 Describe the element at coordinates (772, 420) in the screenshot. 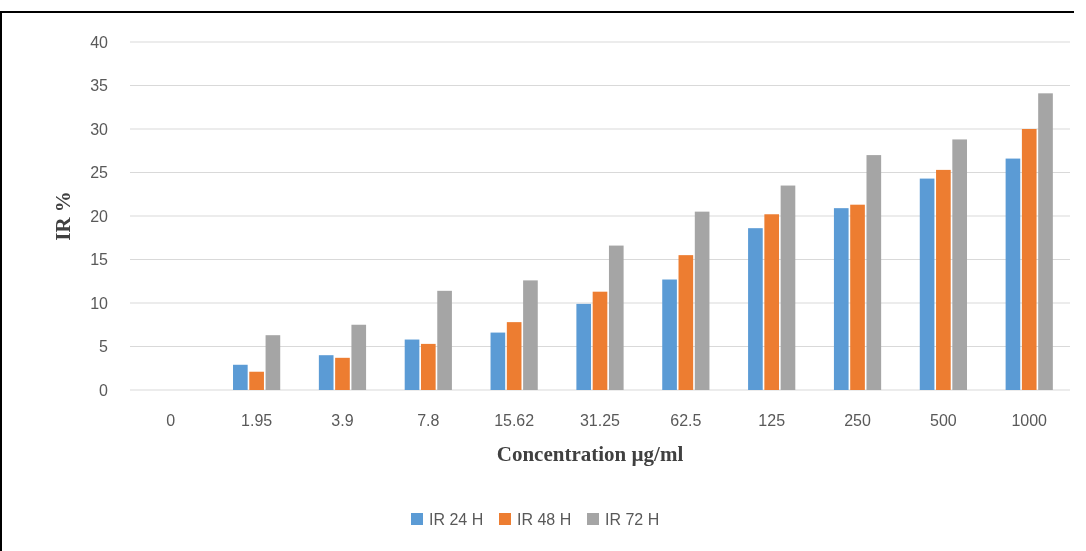

I see `x-tick-label: 125` at that location.